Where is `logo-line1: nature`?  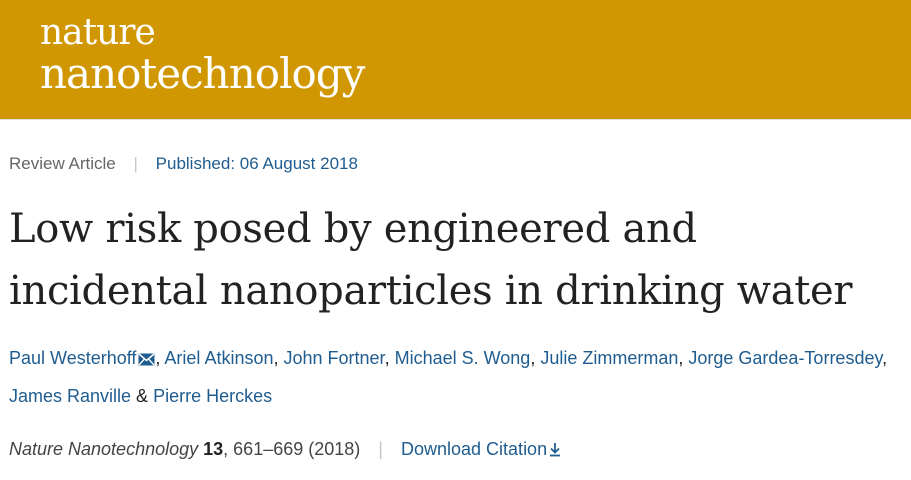
logo-line1: nature is located at coordinates (98, 32).